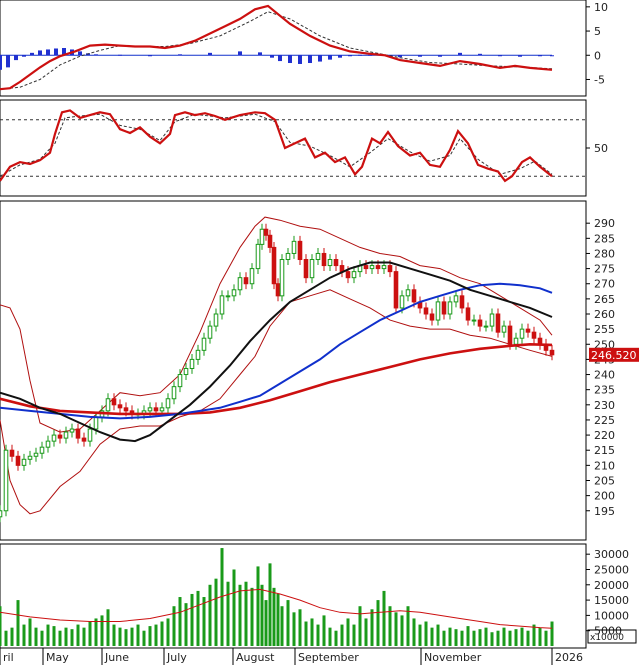 This screenshot has height=665, width=640. What do you see at coordinates (304, 148) in the screenshot?
I see `rsi-panel: 50` at bounding box center [304, 148].